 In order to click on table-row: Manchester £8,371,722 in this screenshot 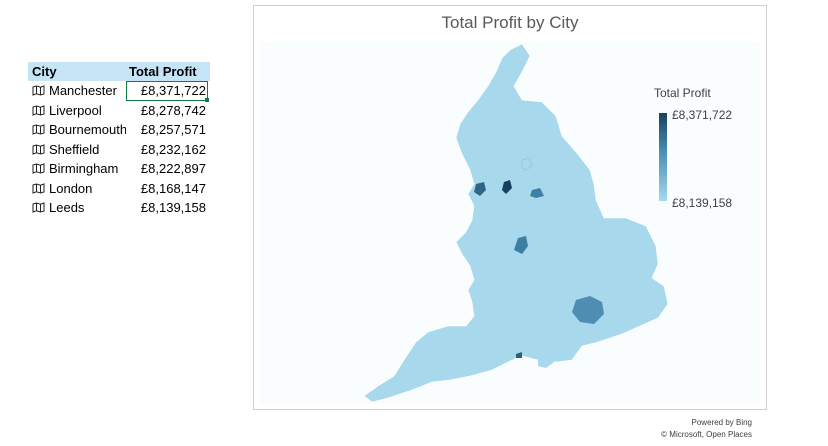, I will do `click(119, 92)`.